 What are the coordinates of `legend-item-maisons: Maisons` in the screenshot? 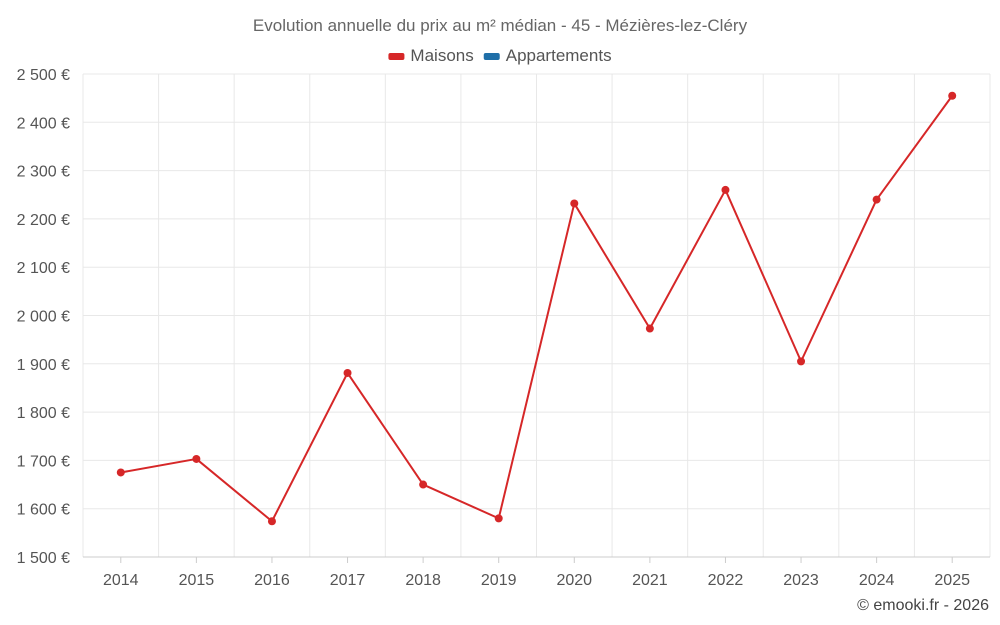 It's located at (431, 55).